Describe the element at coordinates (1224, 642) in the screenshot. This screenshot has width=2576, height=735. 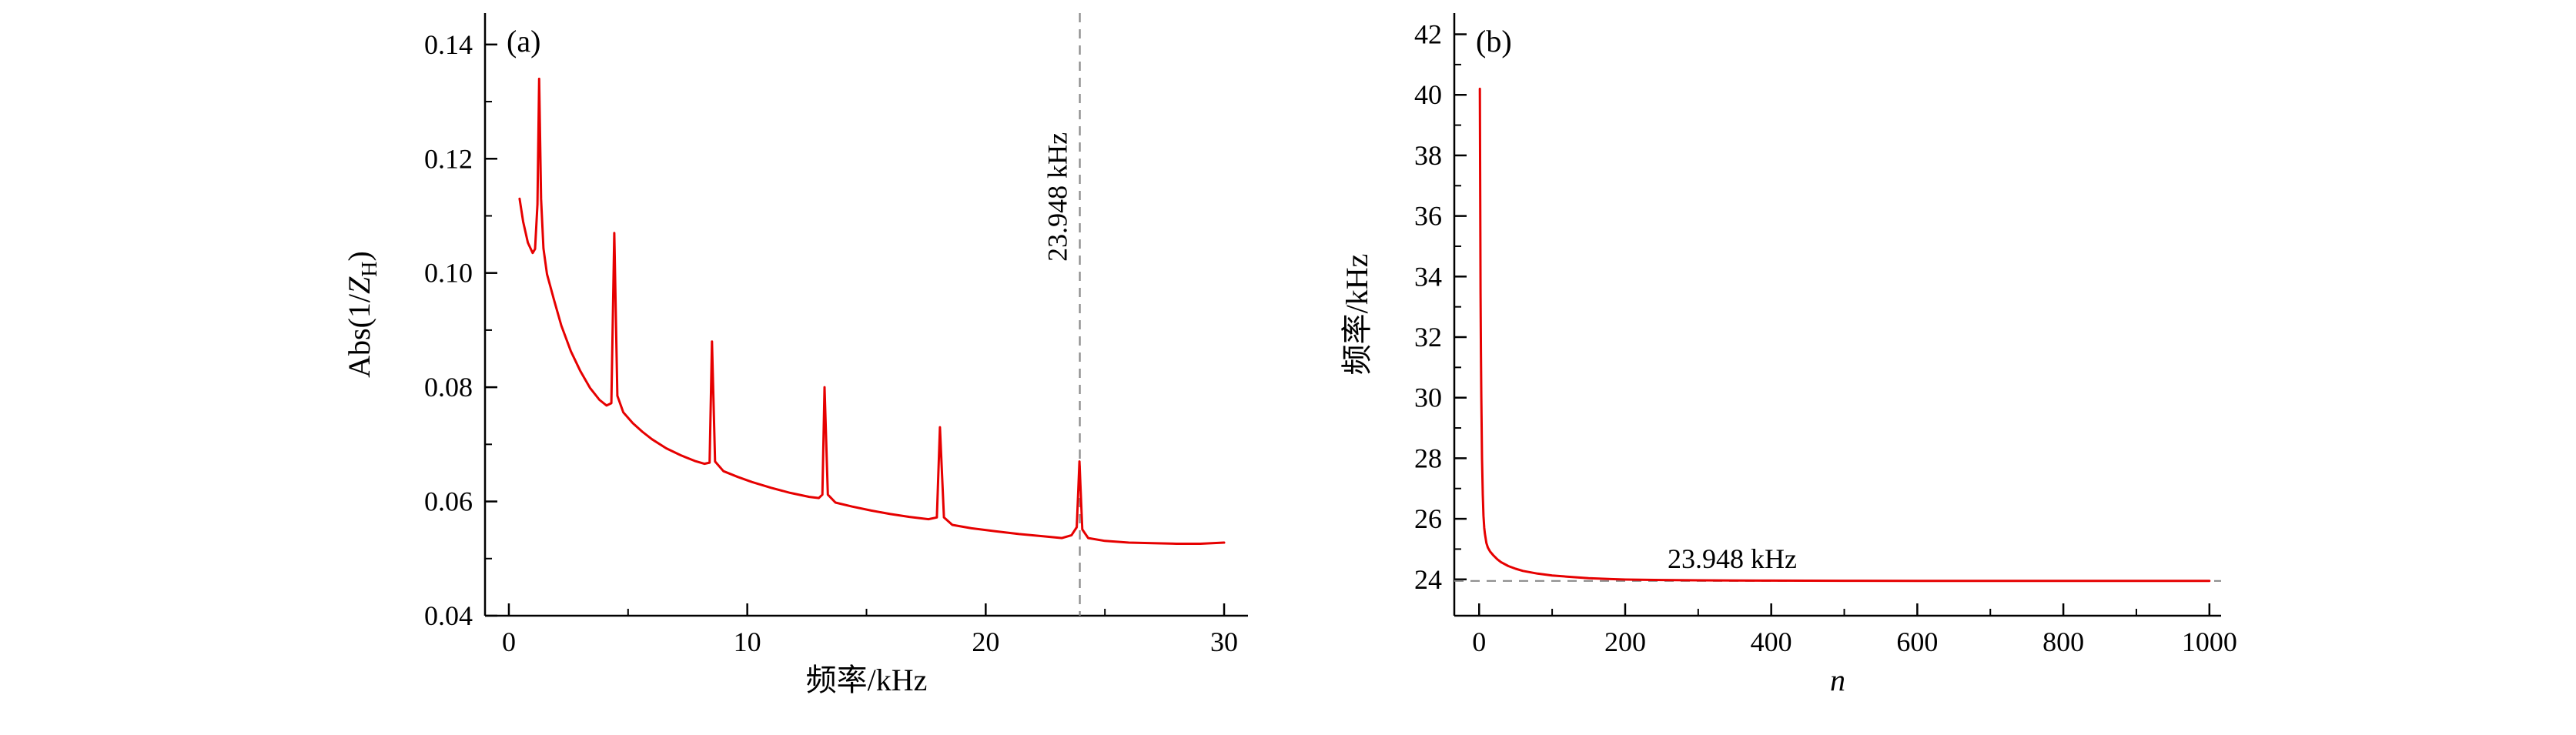
I see `x-tick-label: 30` at that location.